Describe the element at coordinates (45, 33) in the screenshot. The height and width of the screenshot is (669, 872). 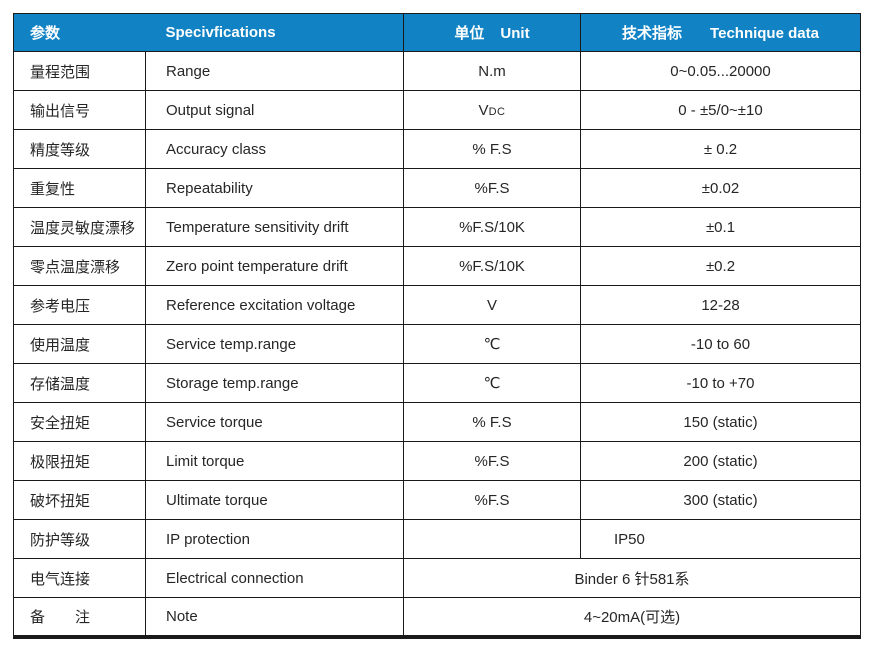
I see `header-param-zh: 参数` at that location.